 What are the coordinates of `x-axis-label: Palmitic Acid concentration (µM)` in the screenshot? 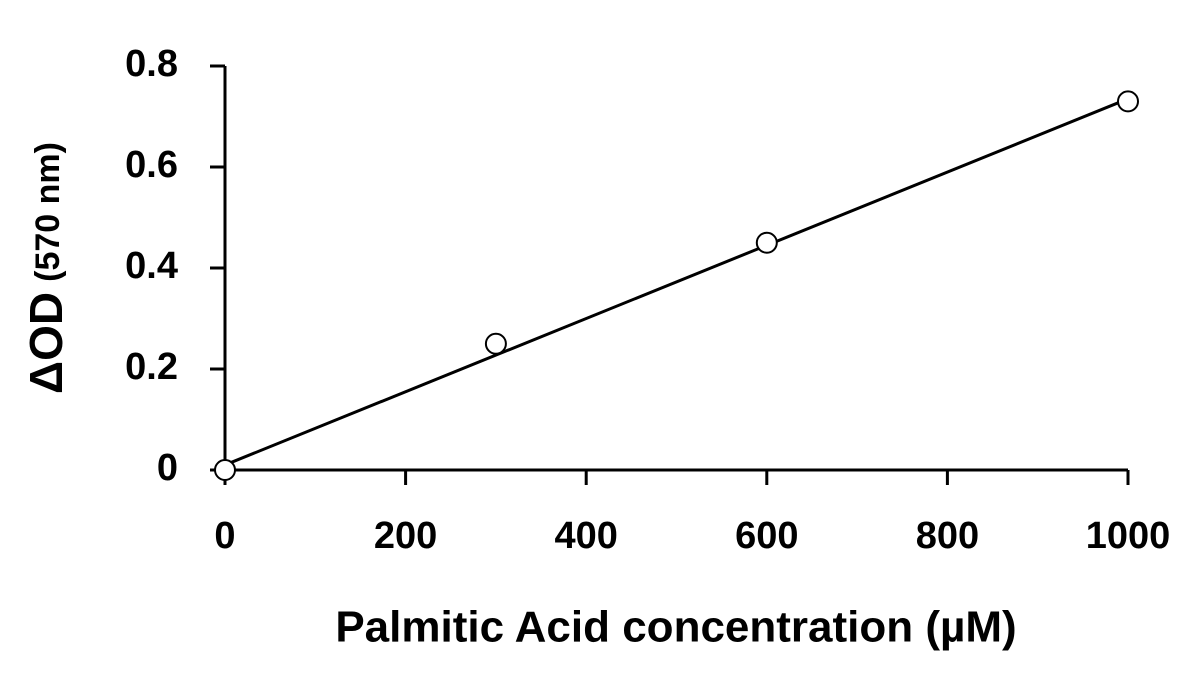 It's located at (675, 627).